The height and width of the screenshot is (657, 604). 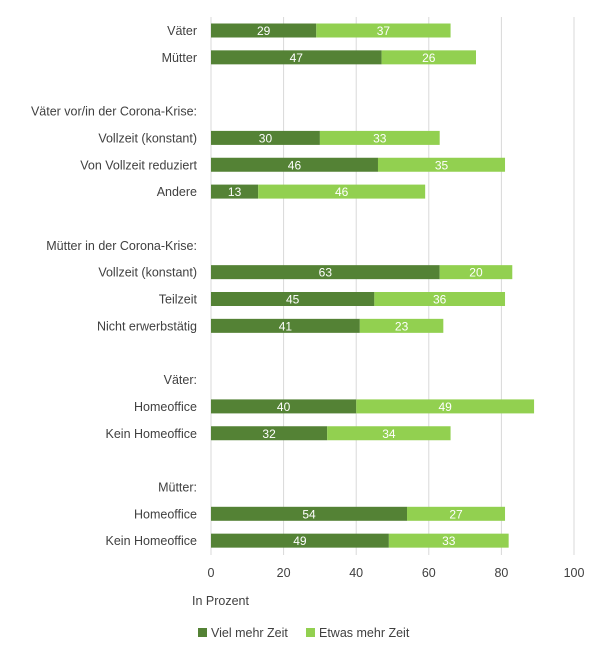 I want to click on x-tick-label-0: 0, so click(x=211, y=573).